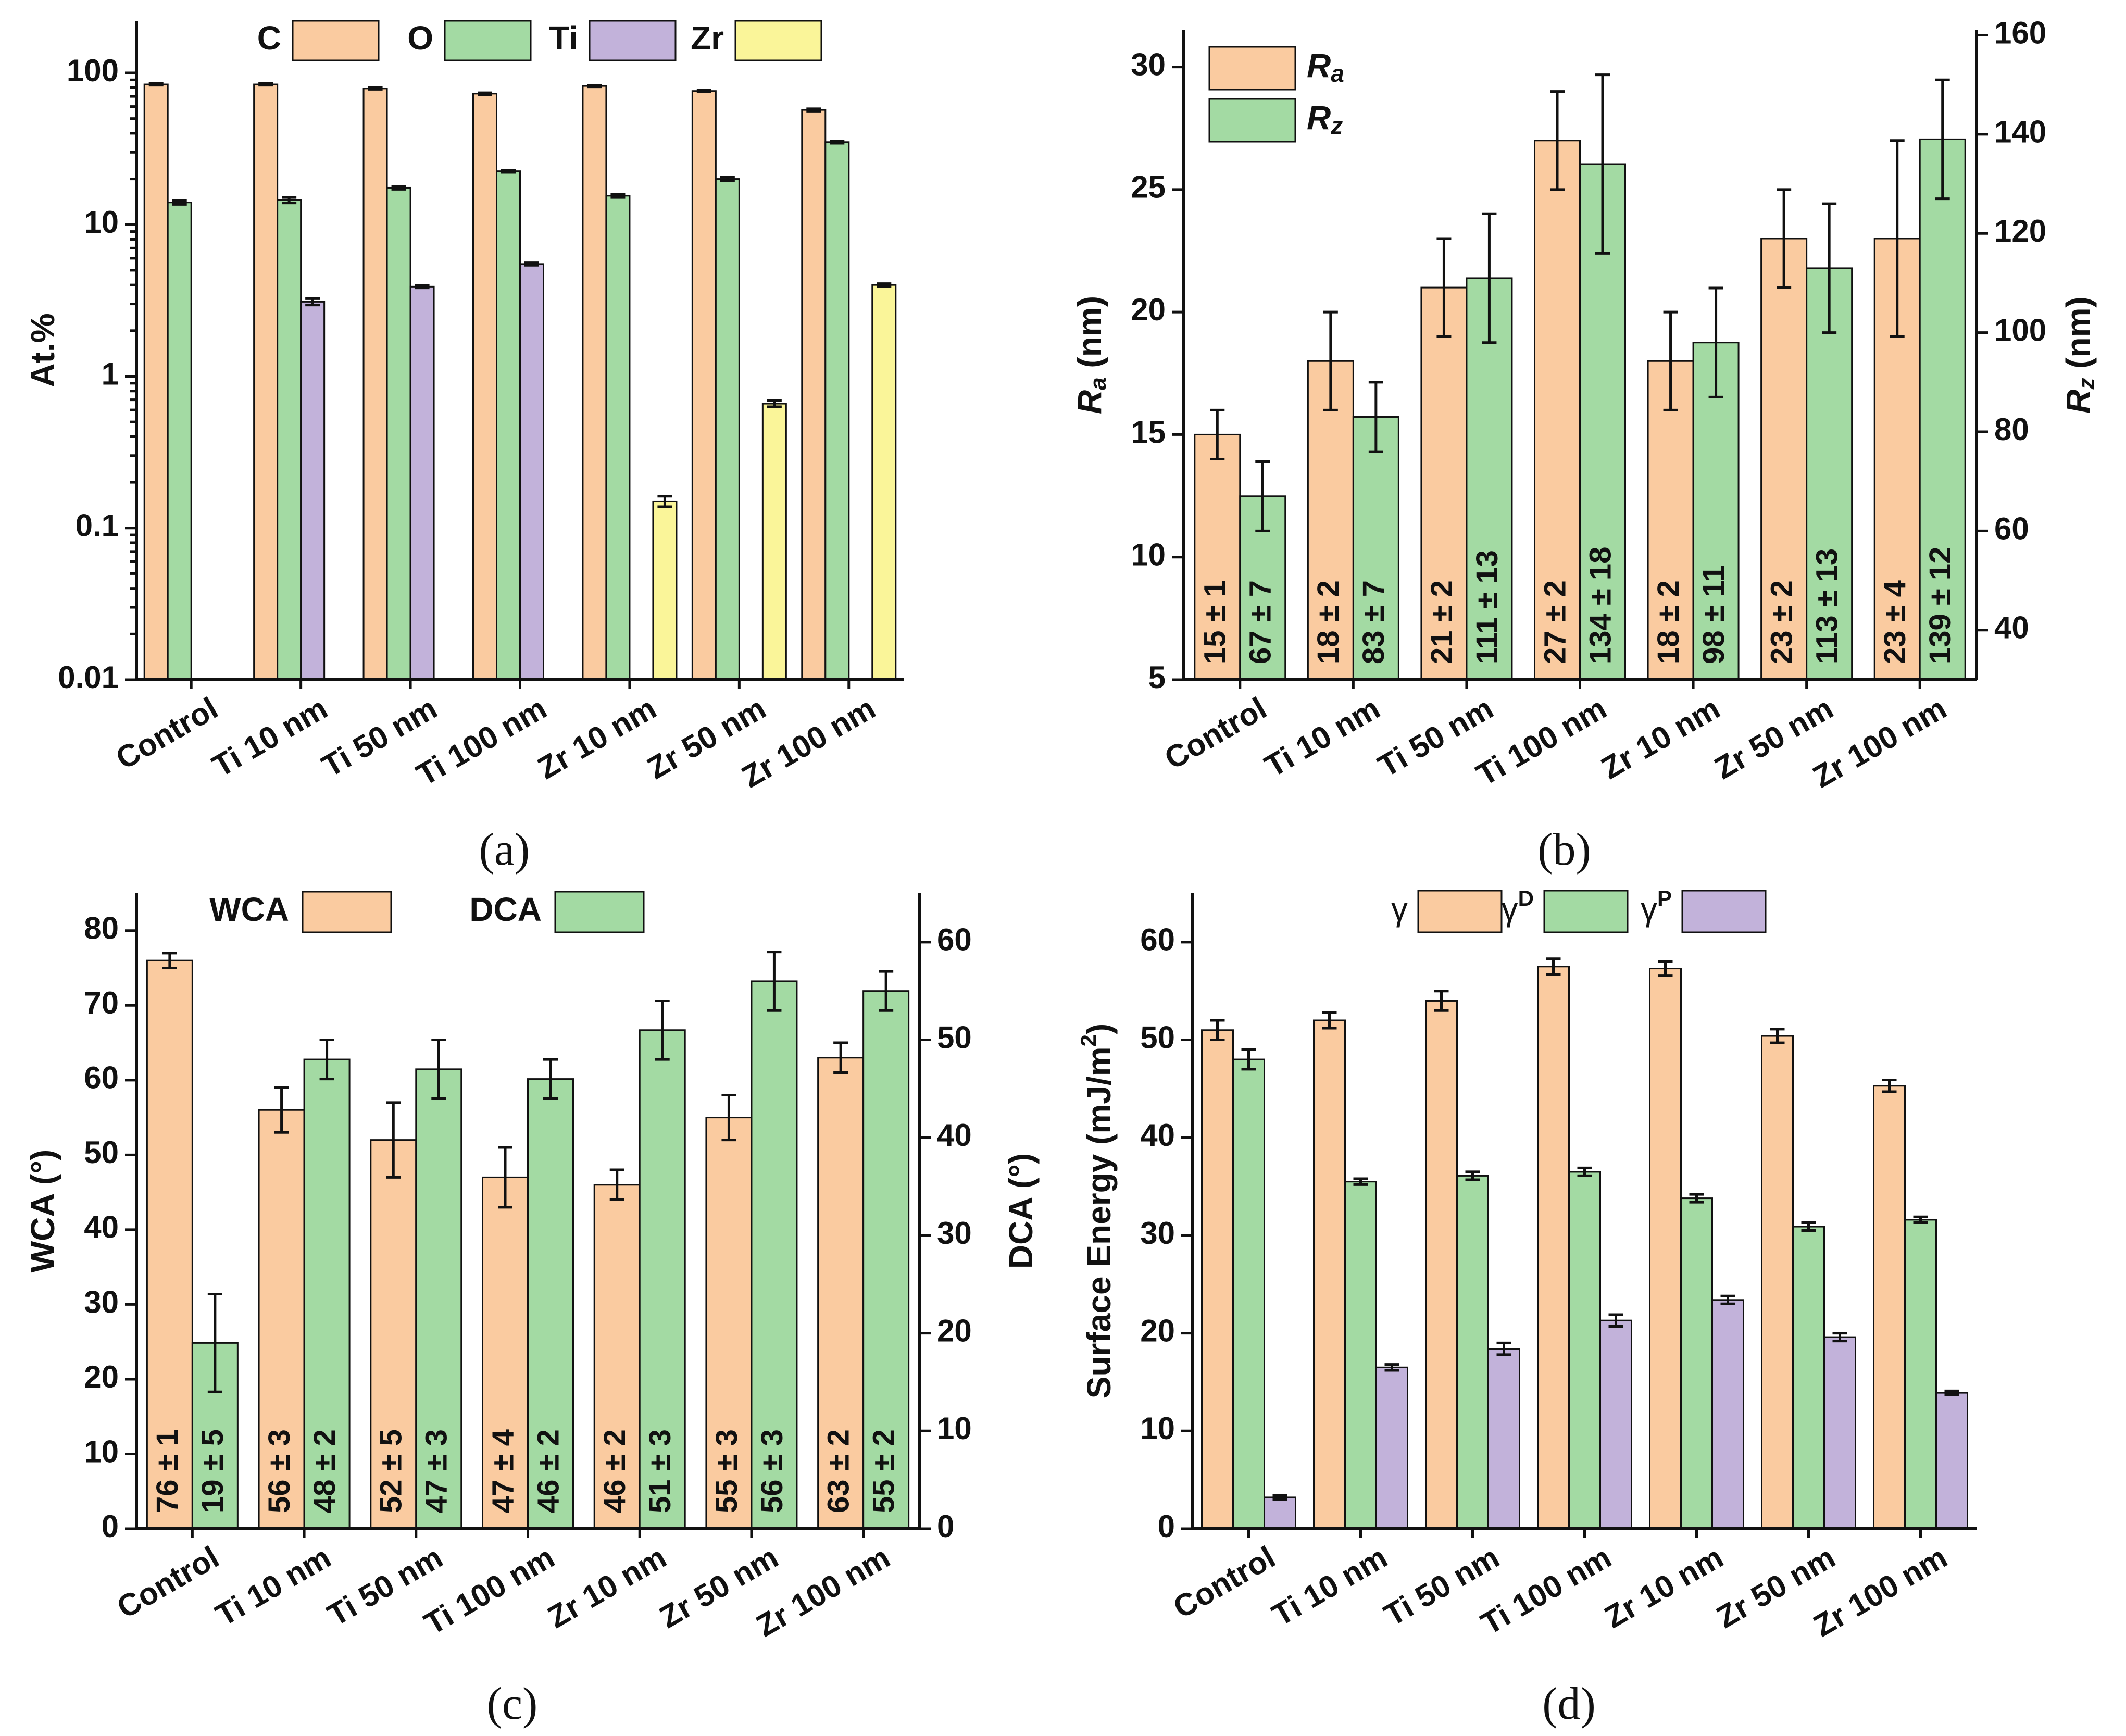  Describe the element at coordinates (1360, 1355) in the screenshot. I see `bar-γD-ti-10-nm` at that location.